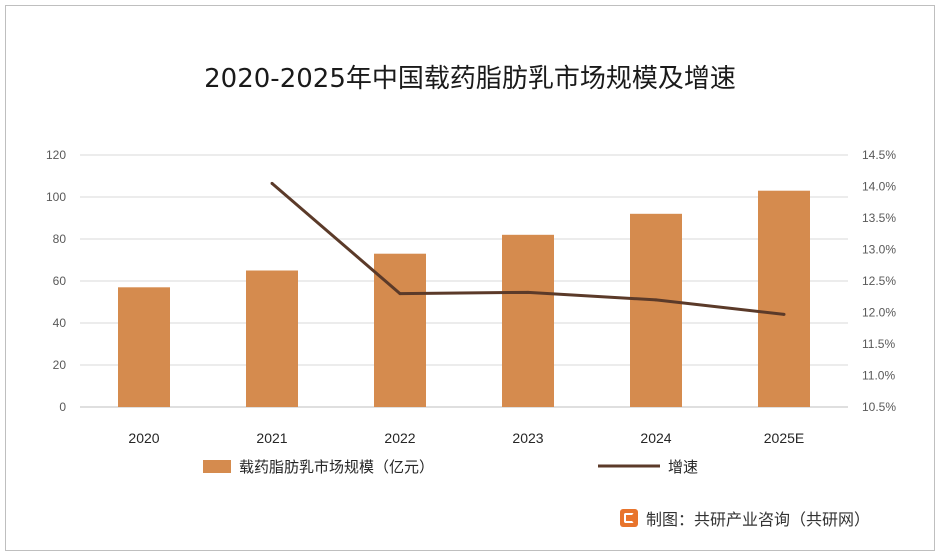 This screenshot has width=940, height=555. Describe the element at coordinates (470, 79) in the screenshot. I see `chart-title: 2020-2025年中国载药脂肪乳市场规模及增速` at that location.